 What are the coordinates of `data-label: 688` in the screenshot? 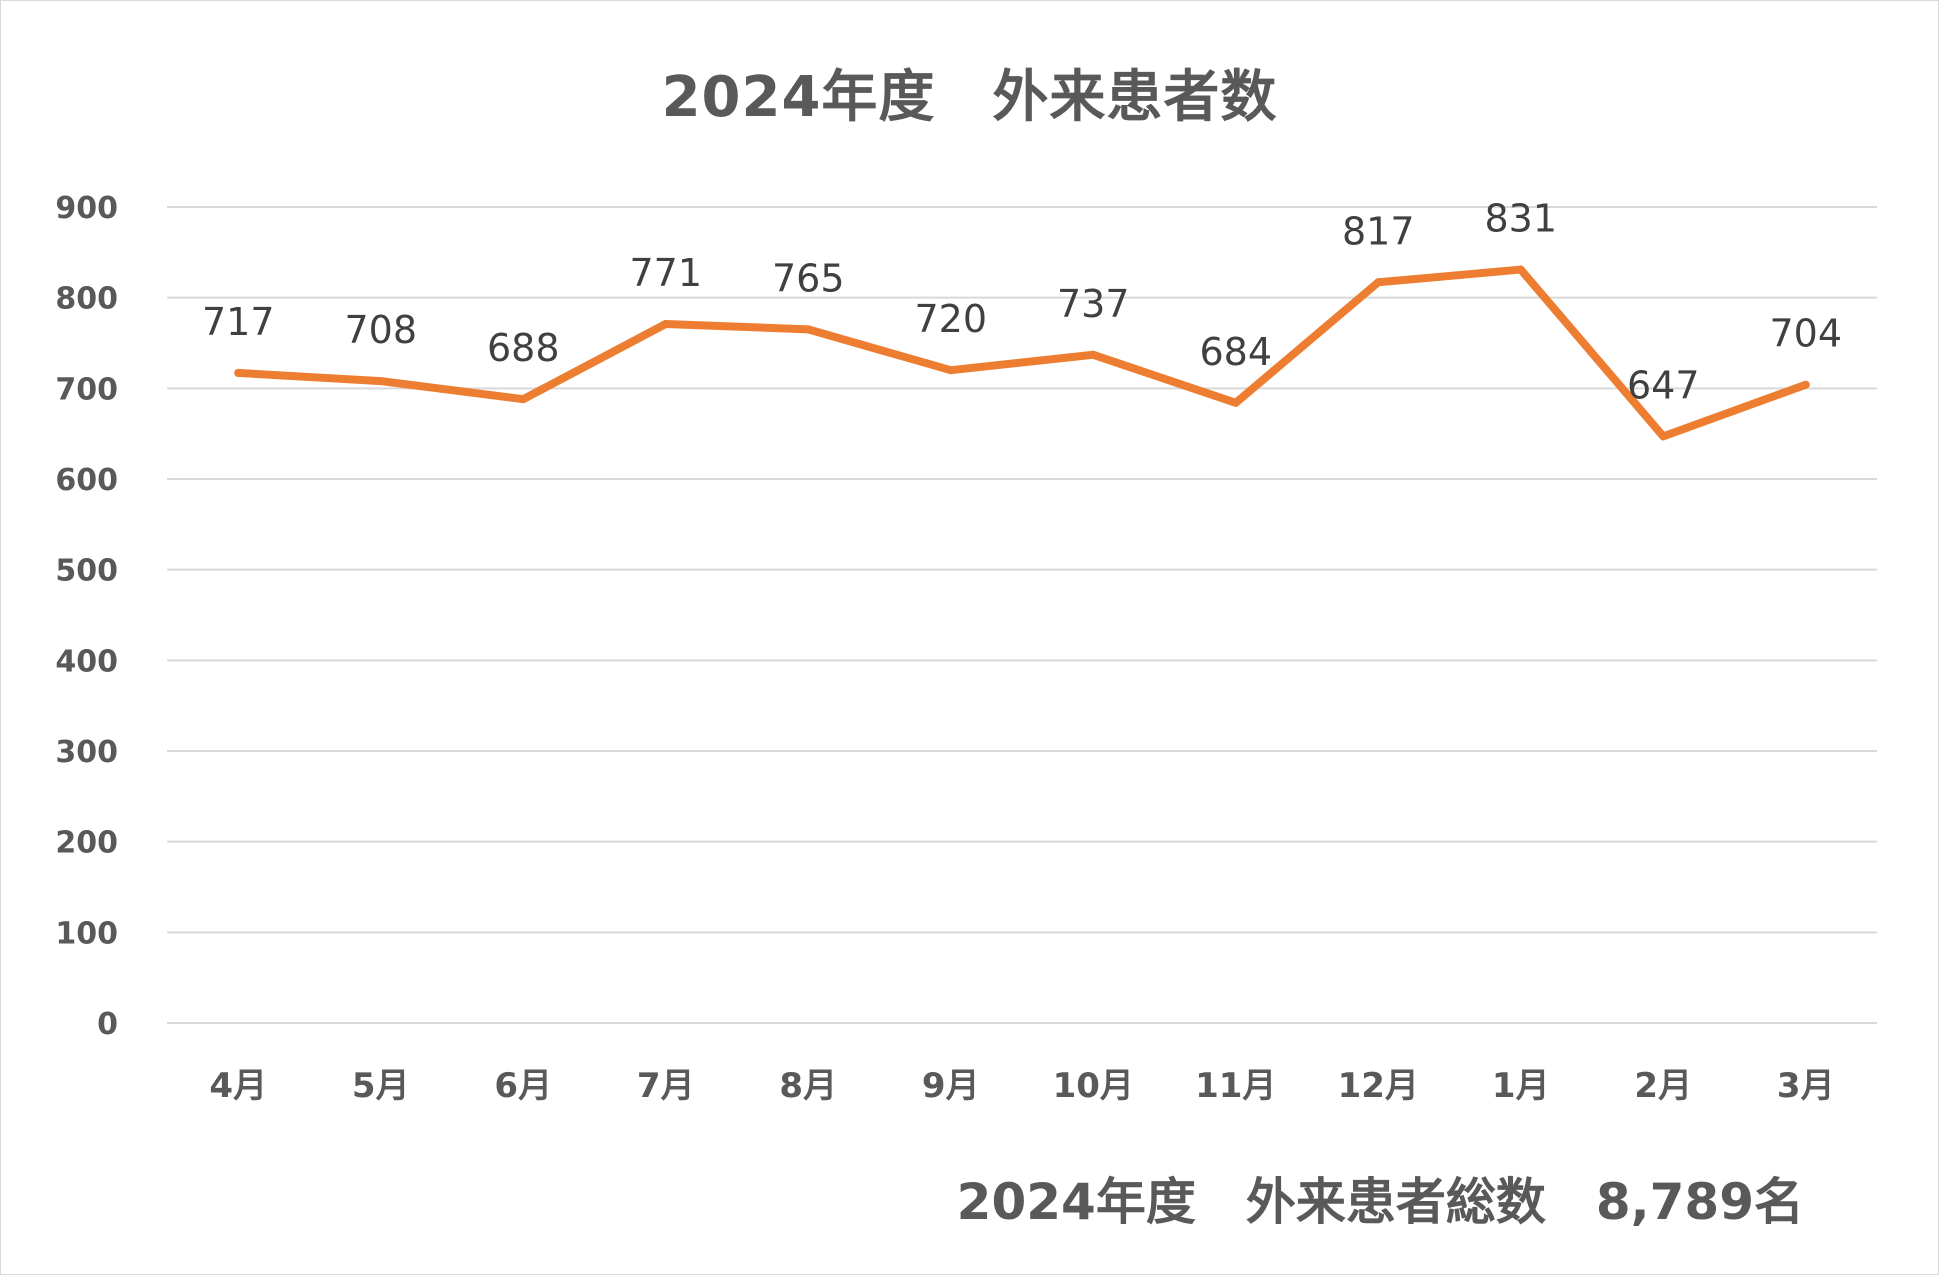 It's located at (523, 348).